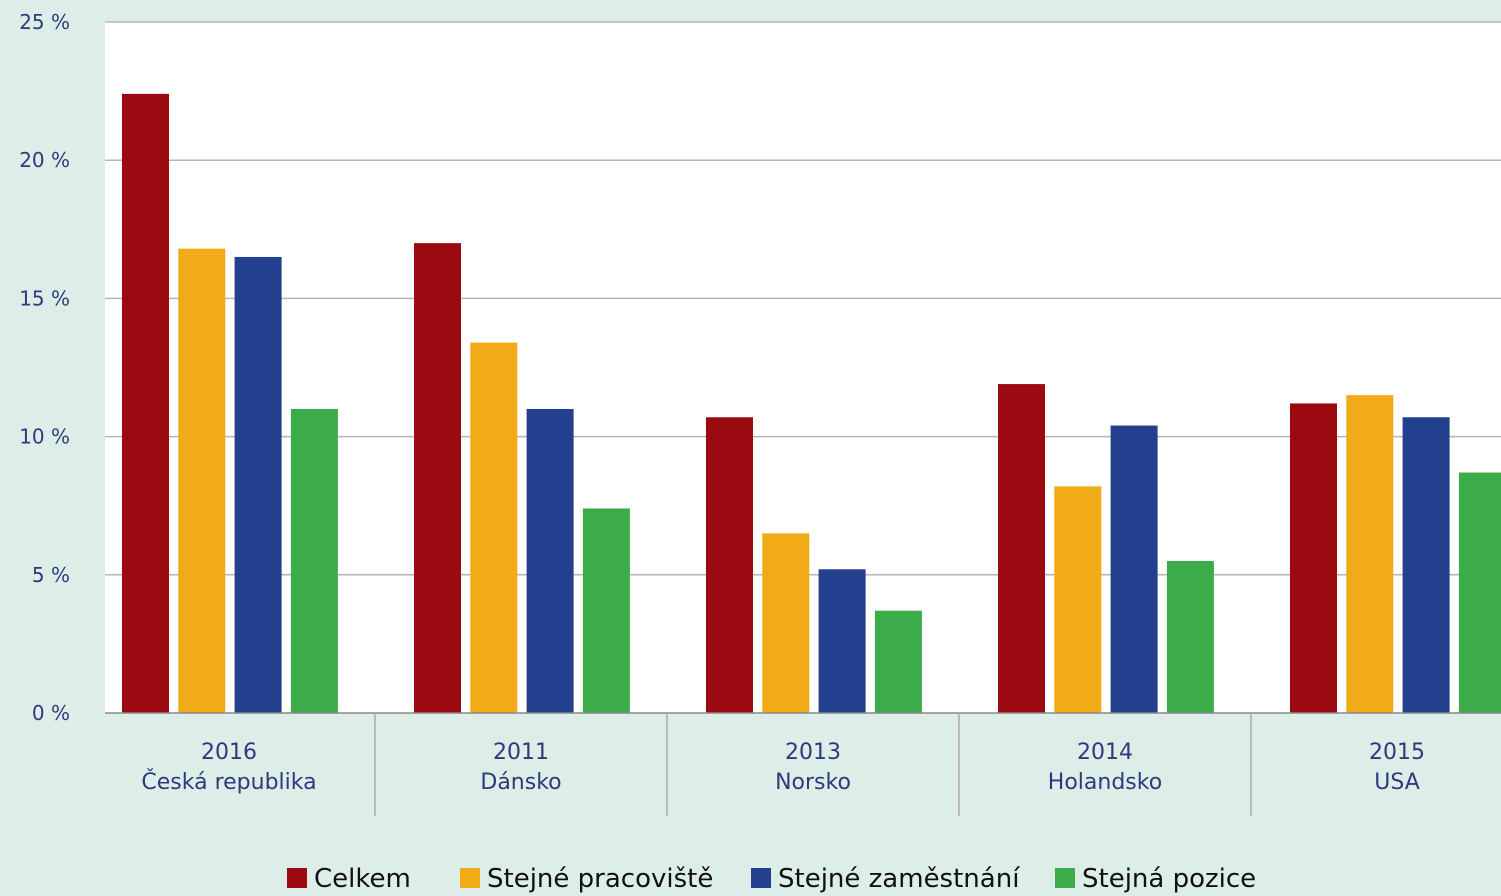  What do you see at coordinates (842, 641) in the screenshot?
I see `bar-stejn-zam-stn-n--2013` at bounding box center [842, 641].